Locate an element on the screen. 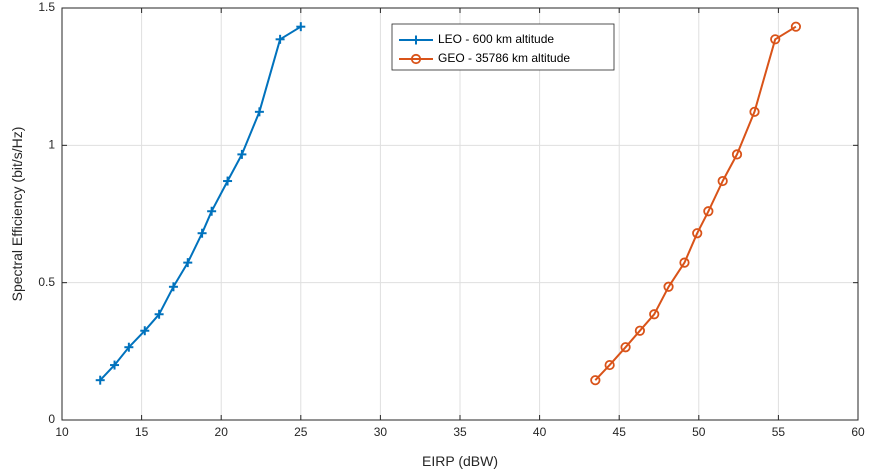 This screenshot has width=875, height=474. x-tick-label: 20 is located at coordinates (222, 432).